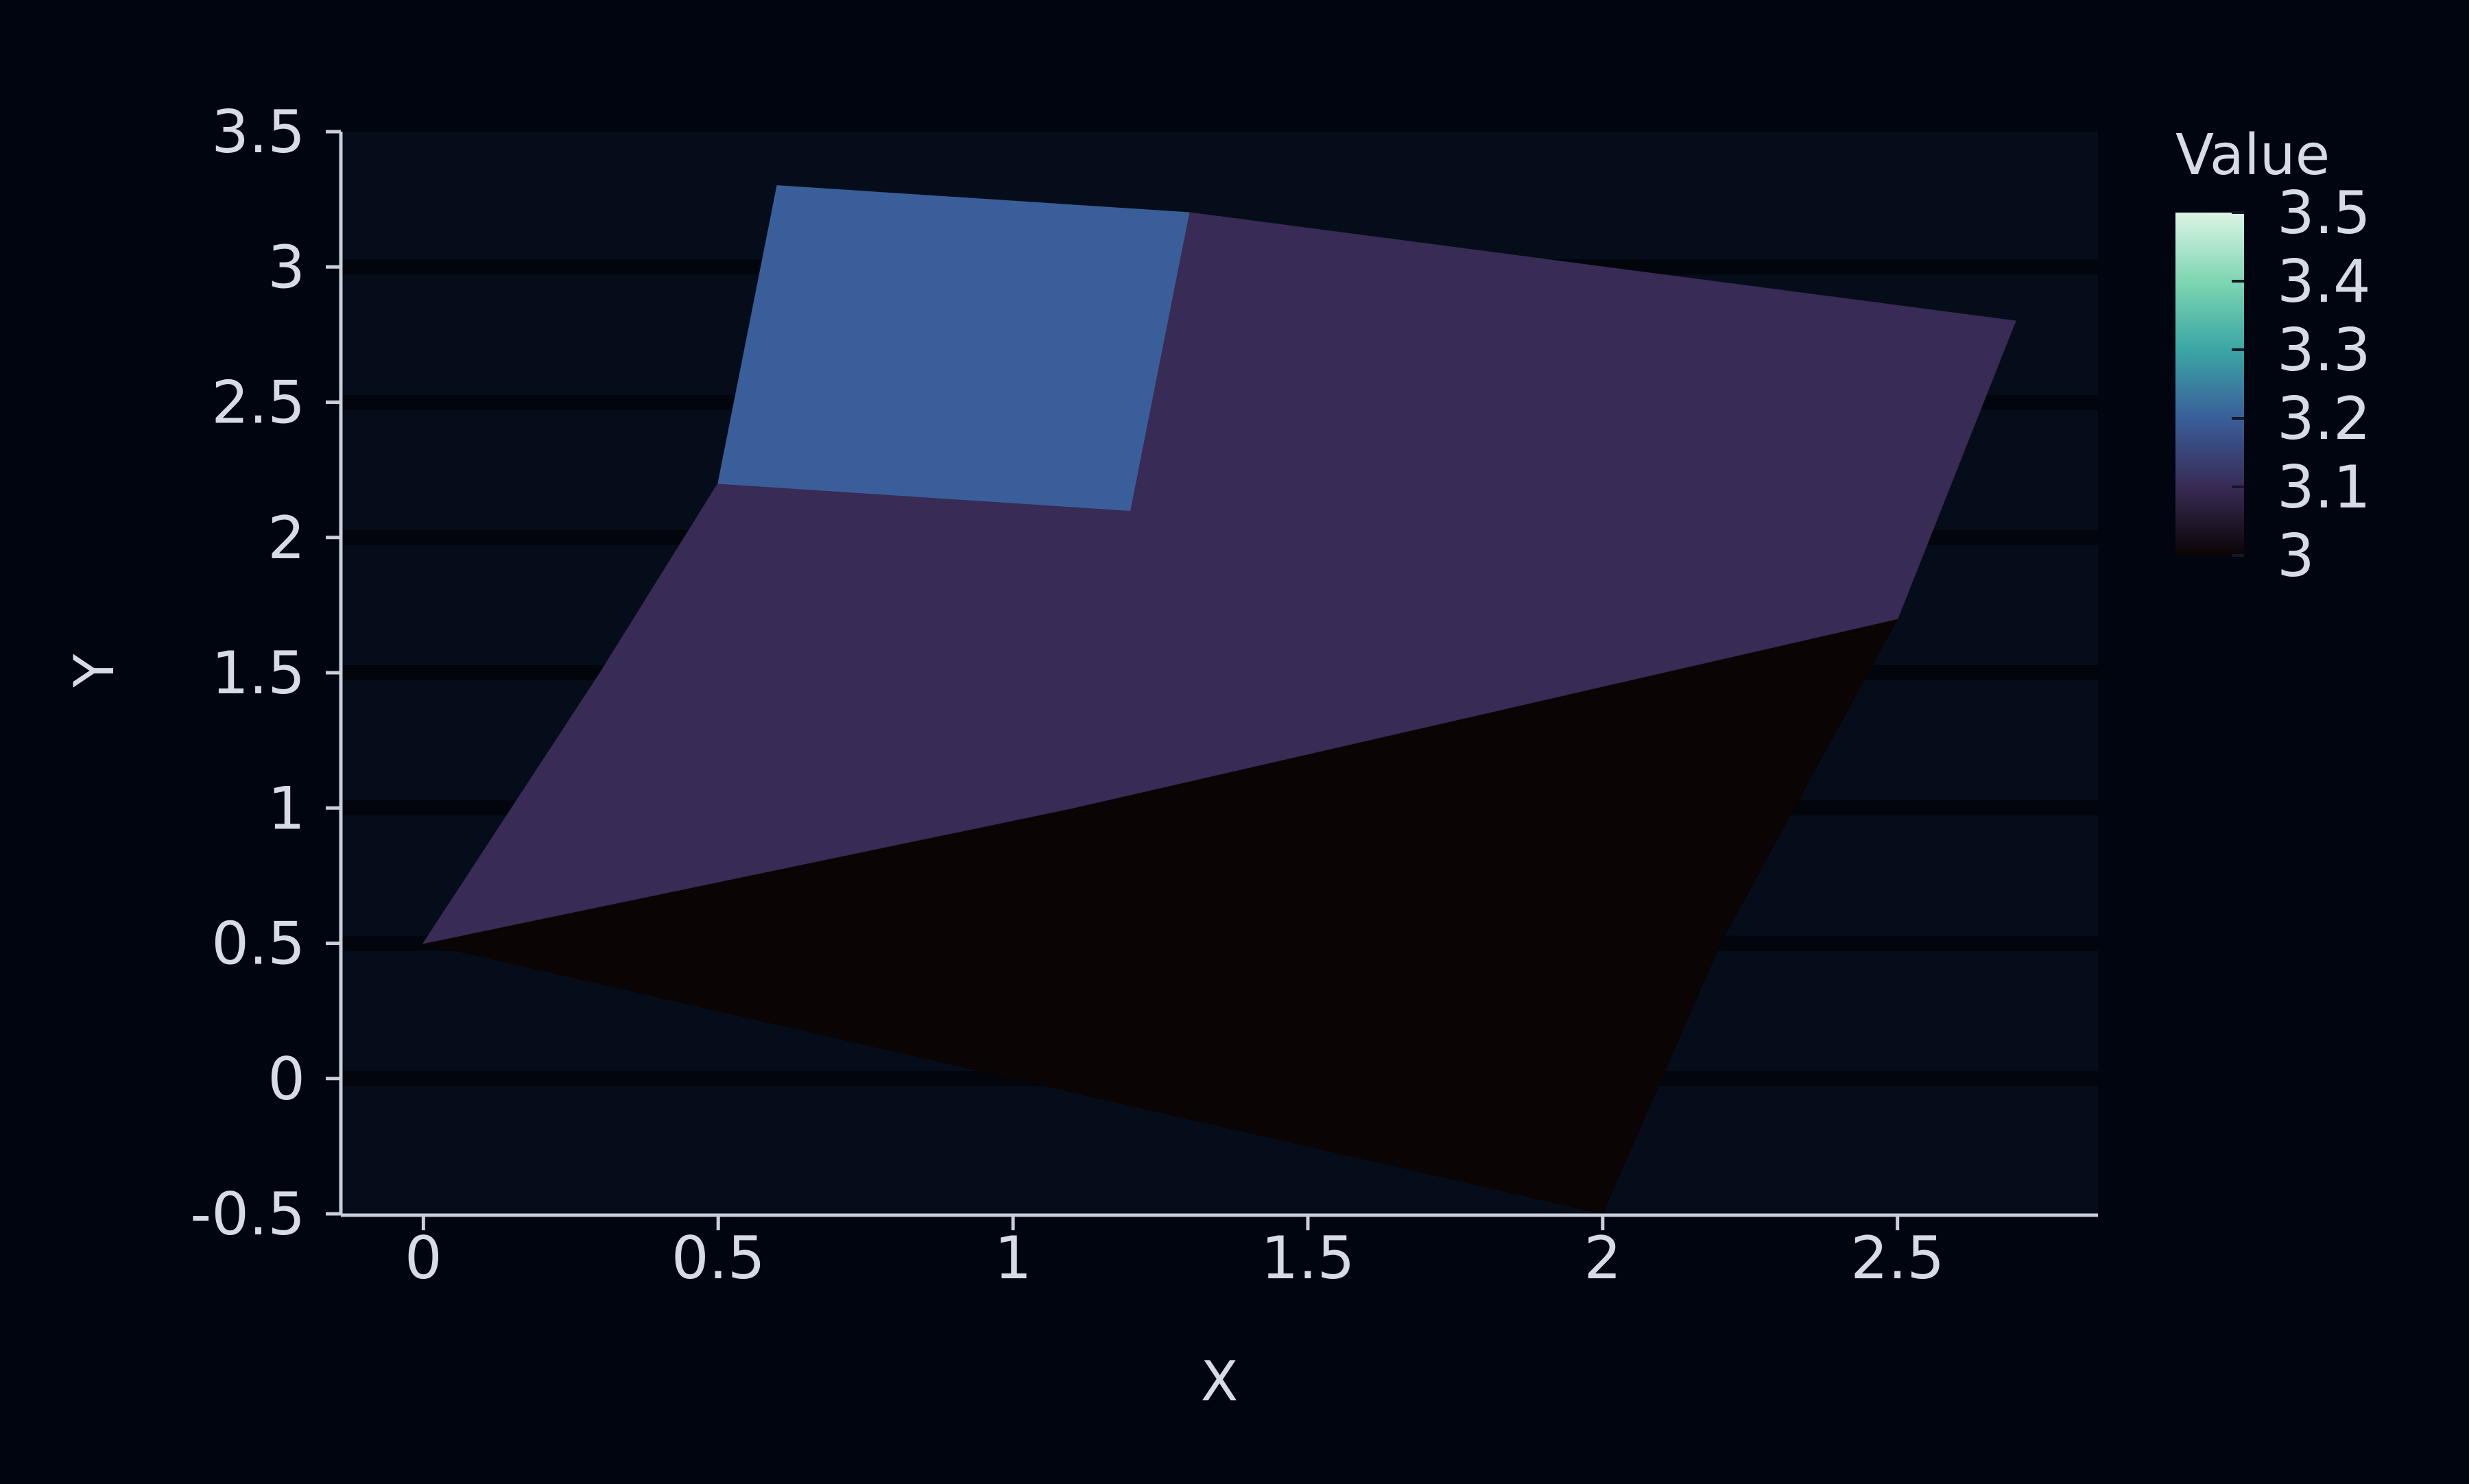 Image resolution: width=2469 pixels, height=1484 pixels. What do you see at coordinates (1897, 1258) in the screenshot?
I see `x-tick-label: 2.5` at bounding box center [1897, 1258].